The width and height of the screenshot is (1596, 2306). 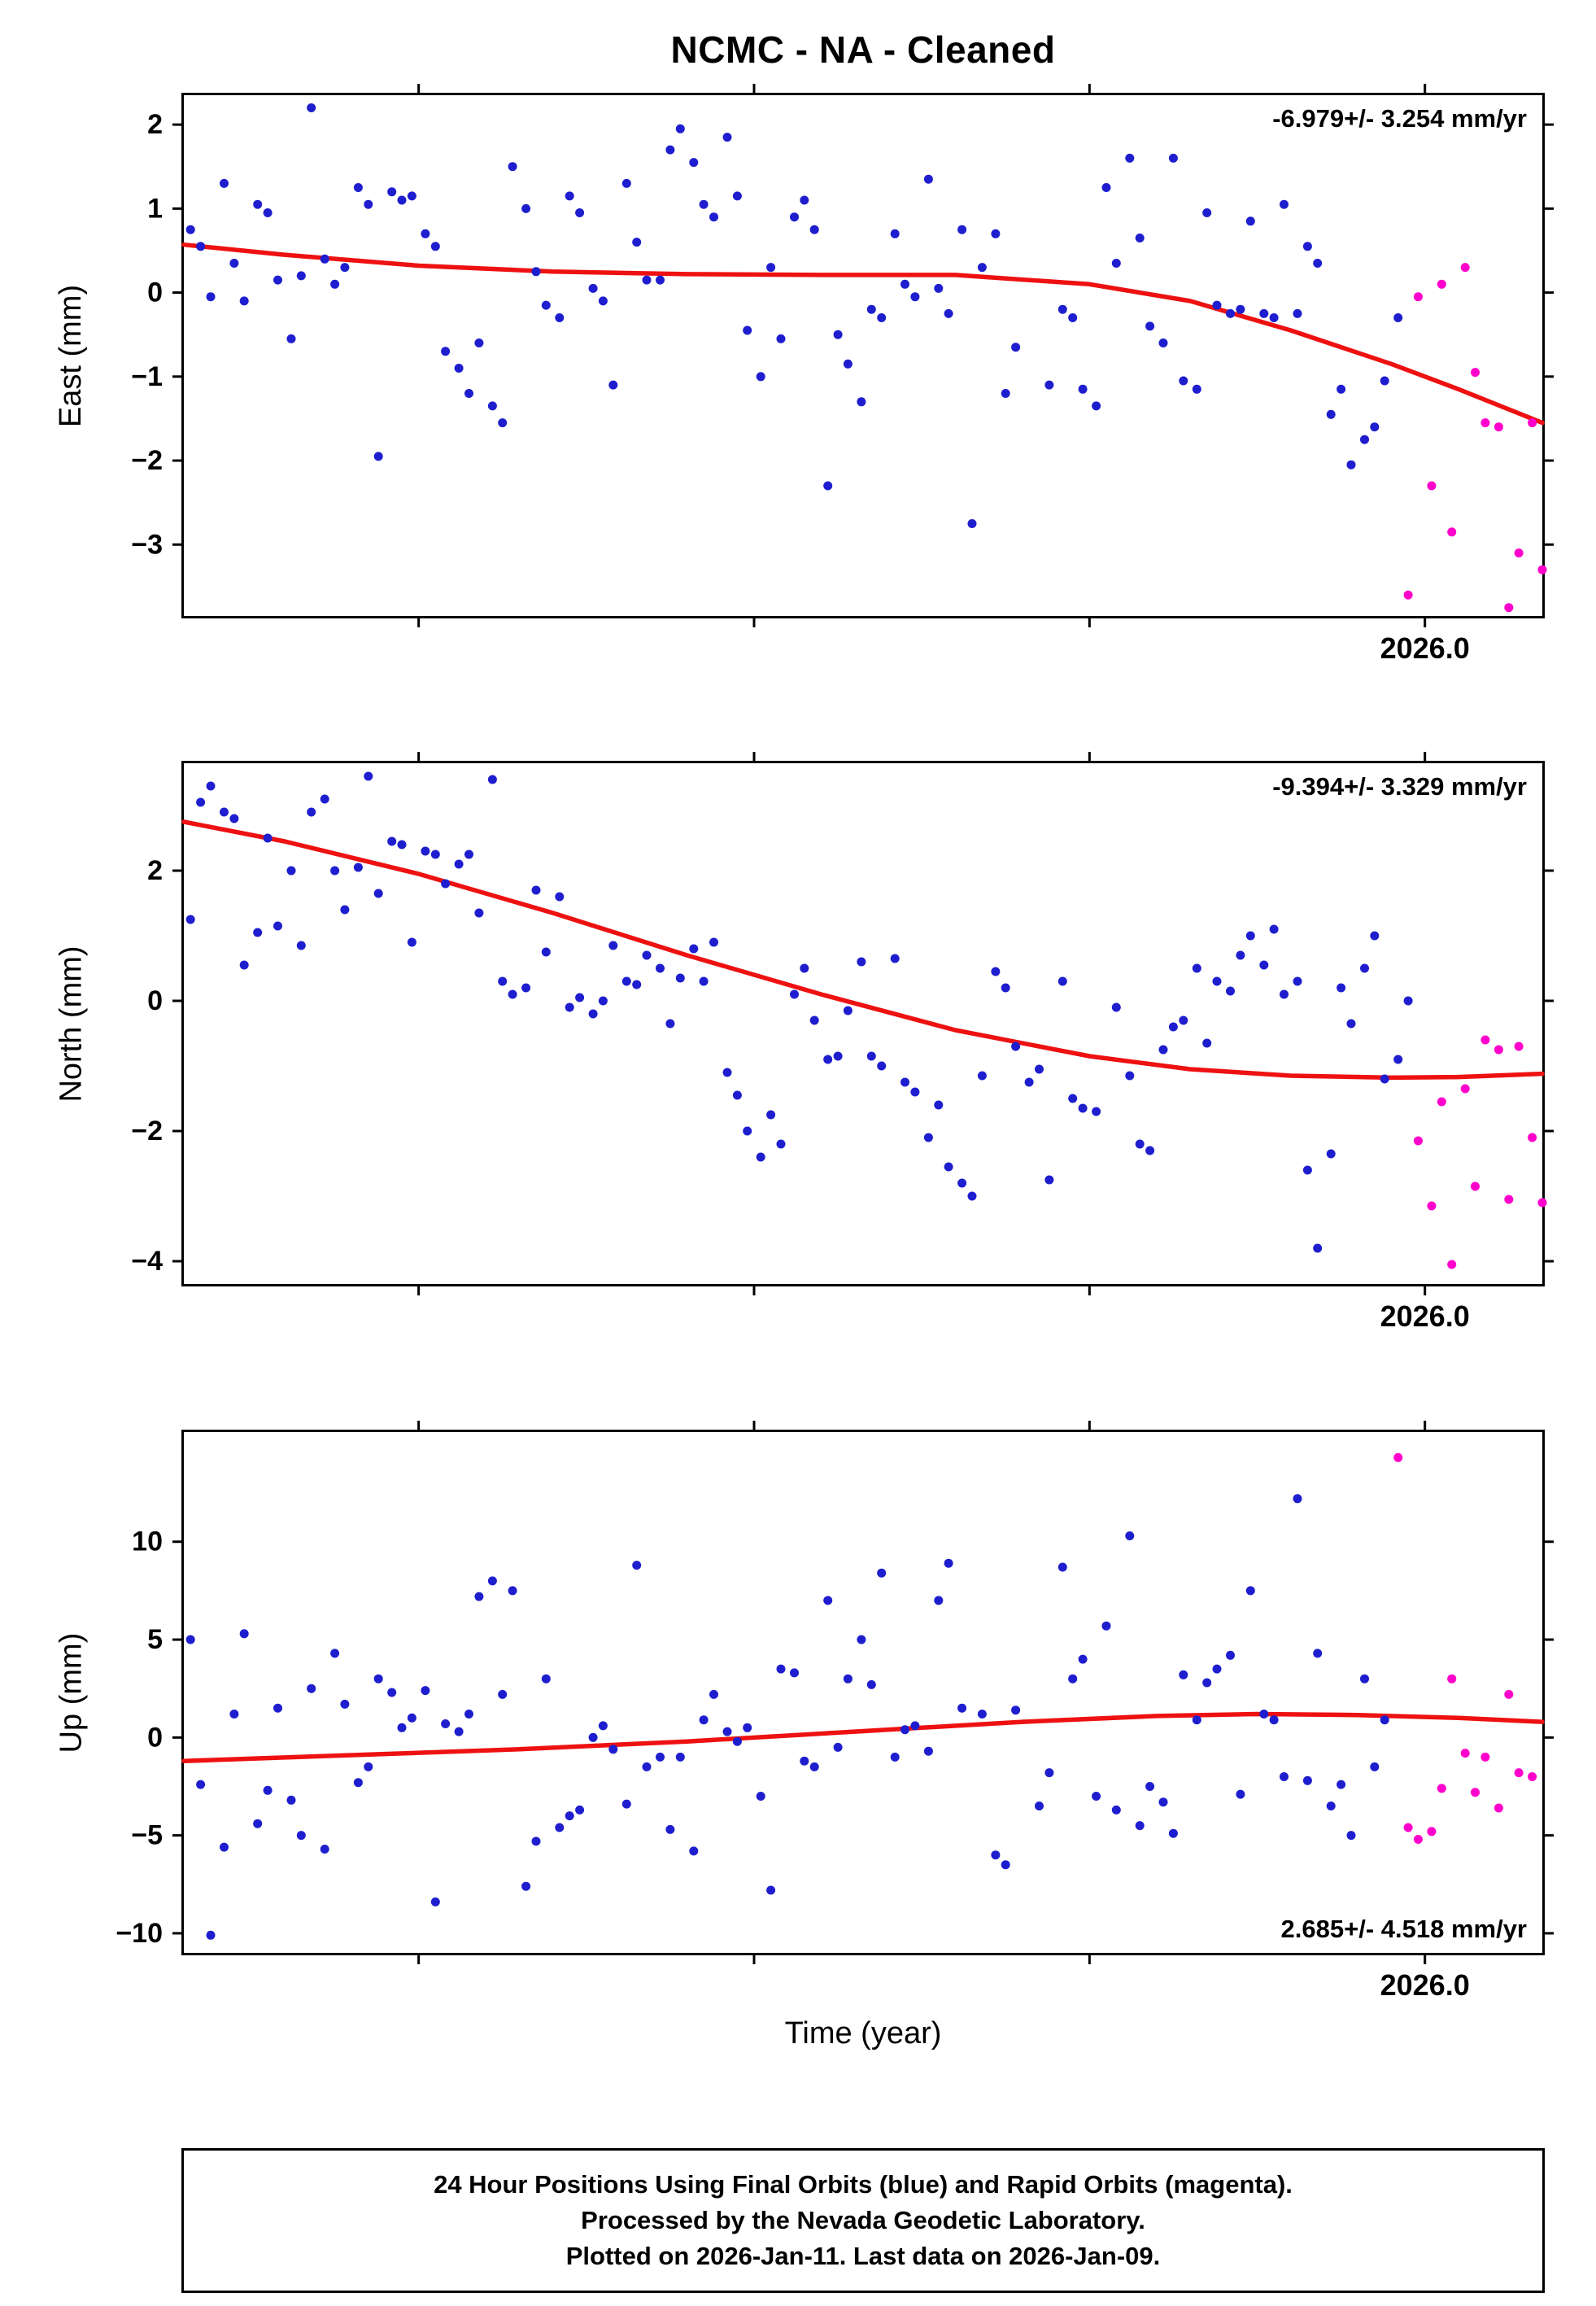 I want to click on north-axis-label: North (mm), so click(x=71, y=1024).